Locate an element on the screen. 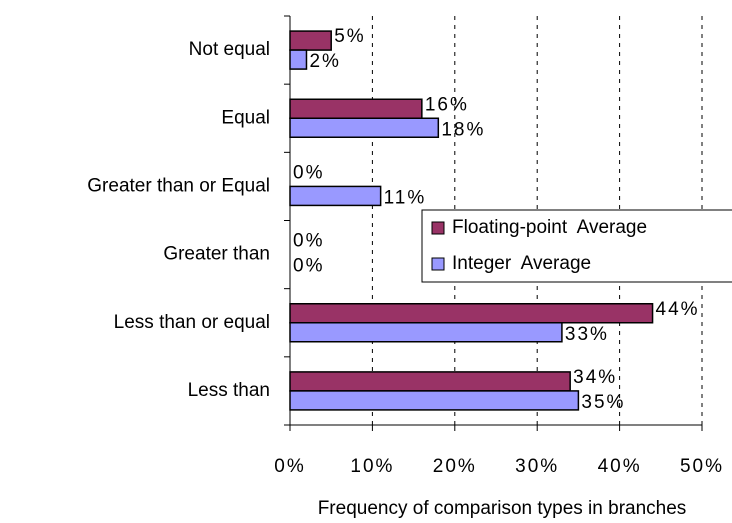  legend-label: Integer Average is located at coordinates (521, 263).